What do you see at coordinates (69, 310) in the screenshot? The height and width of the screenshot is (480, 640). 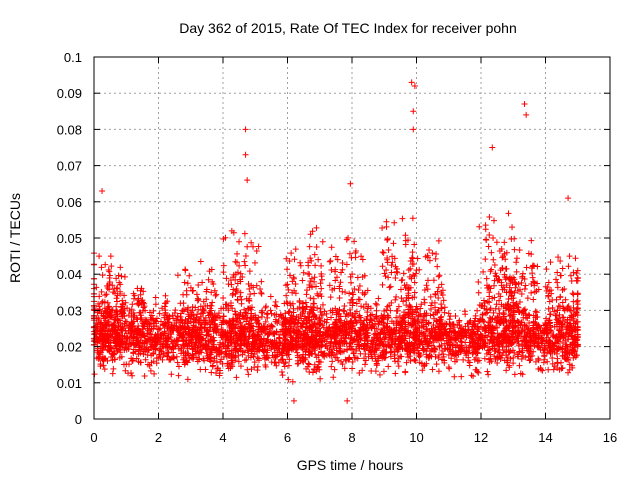 I see `y-tick-label: 0.03` at bounding box center [69, 310].